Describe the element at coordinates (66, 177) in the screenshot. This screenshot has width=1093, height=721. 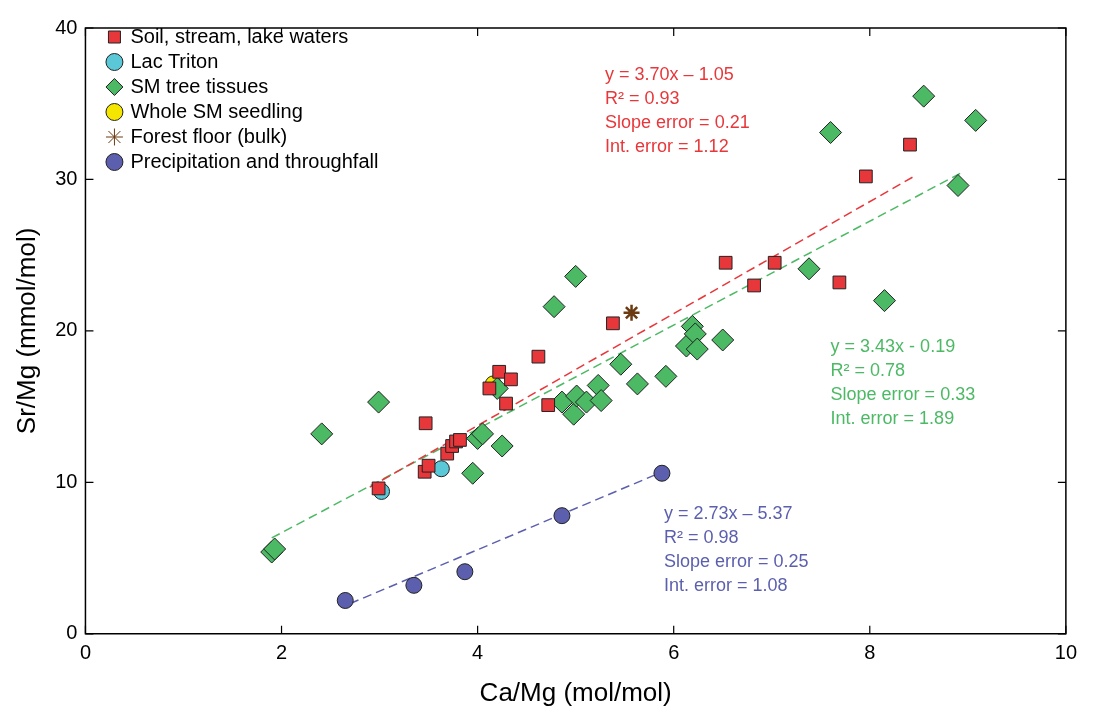
I see `y-tick-label: 30` at that location.